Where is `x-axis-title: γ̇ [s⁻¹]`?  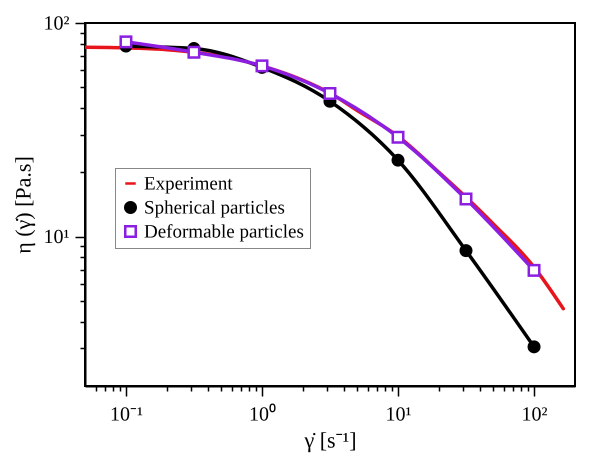
x-axis-title: γ̇ [s⁻¹] is located at coordinates (330, 440).